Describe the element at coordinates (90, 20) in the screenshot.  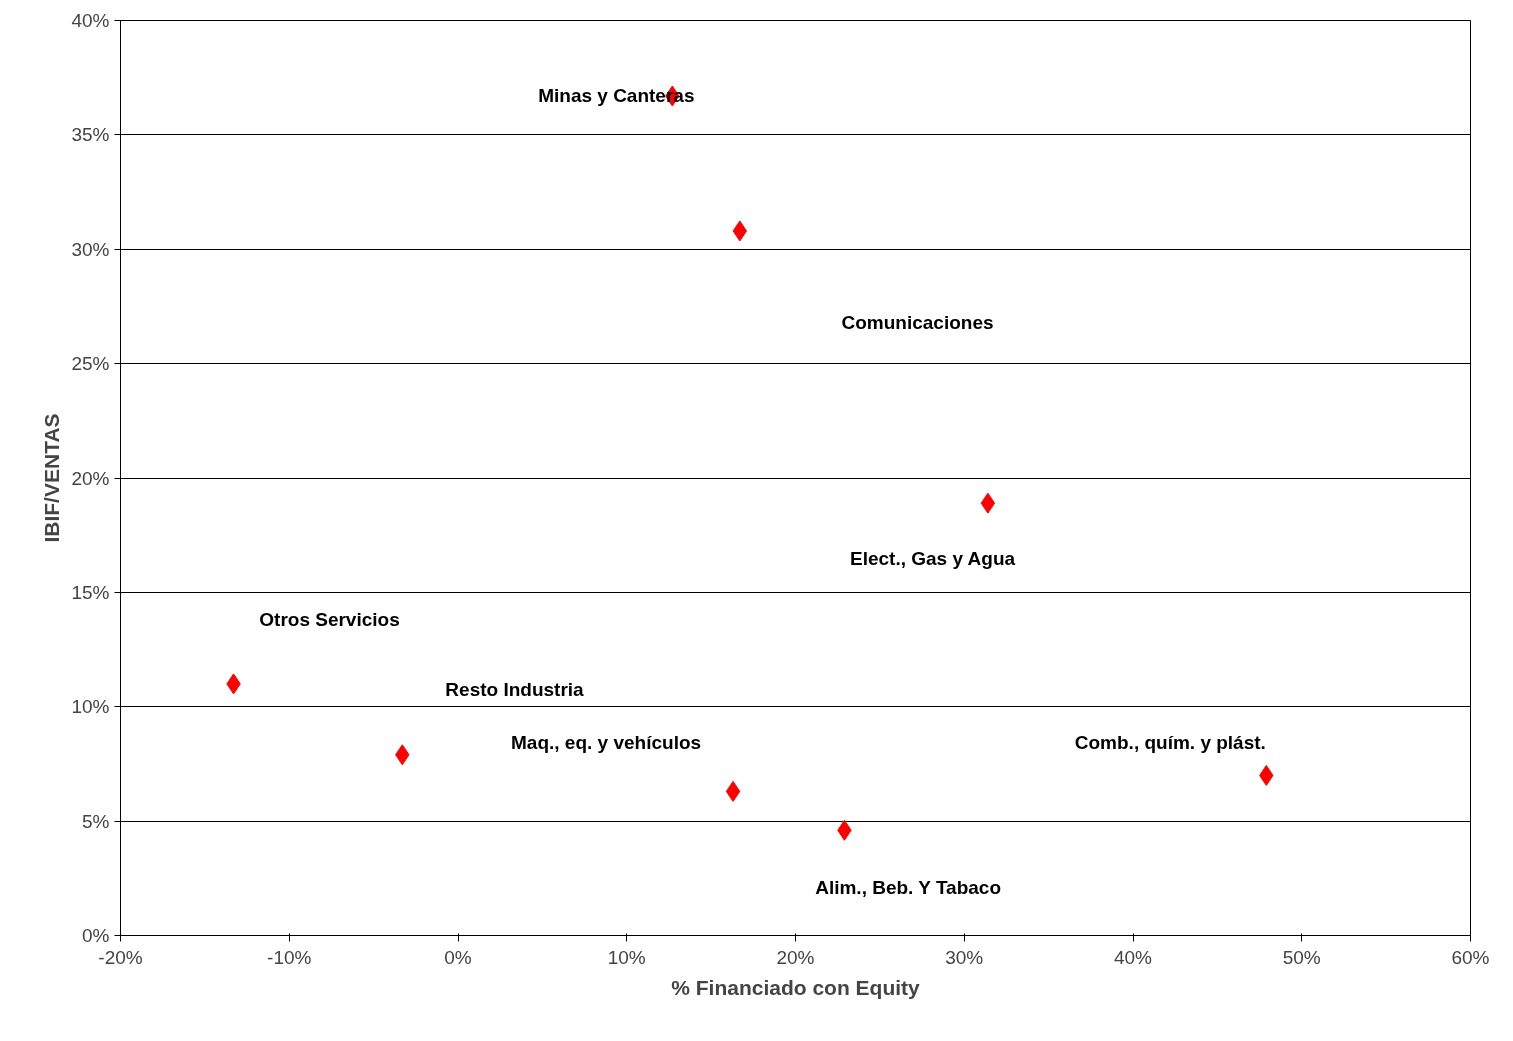
I see `y-tick-label: 40%` at that location.